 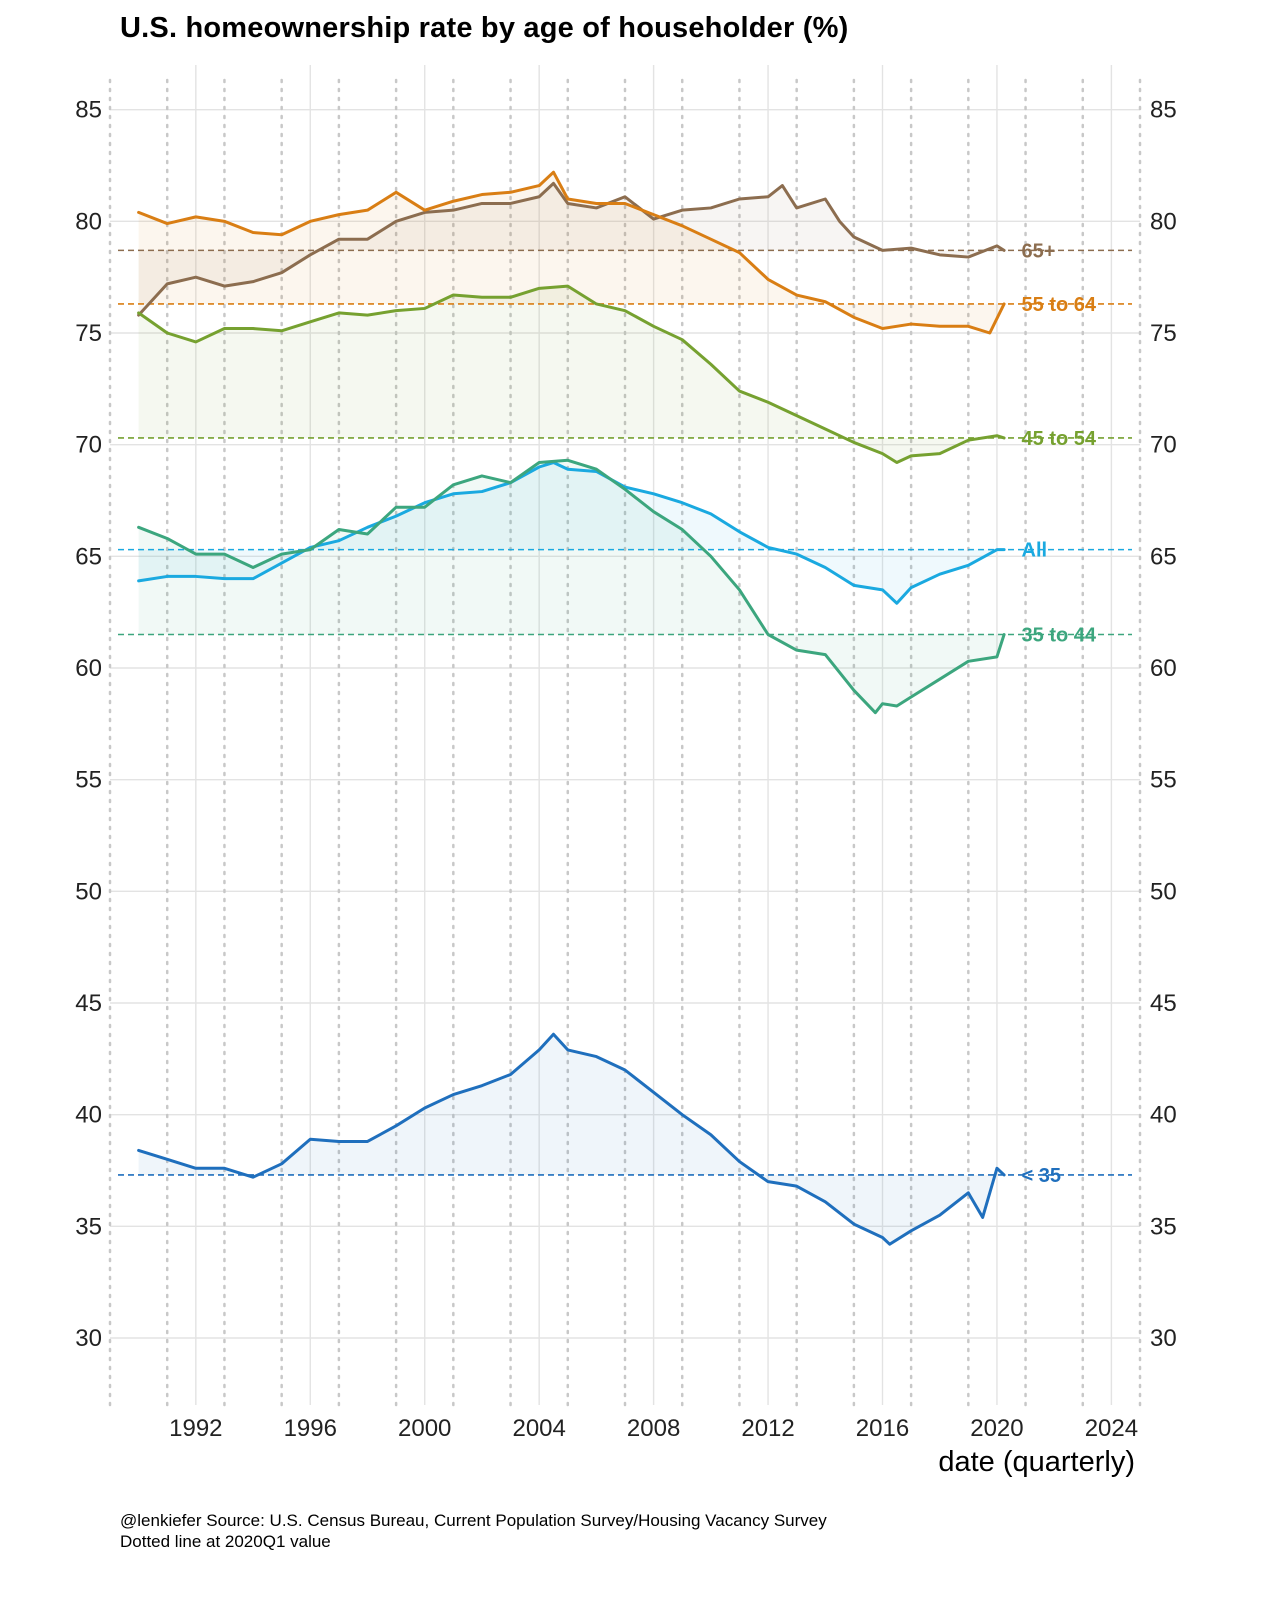 I want to click on series-label-4: 35 to 44, so click(x=1059, y=636).